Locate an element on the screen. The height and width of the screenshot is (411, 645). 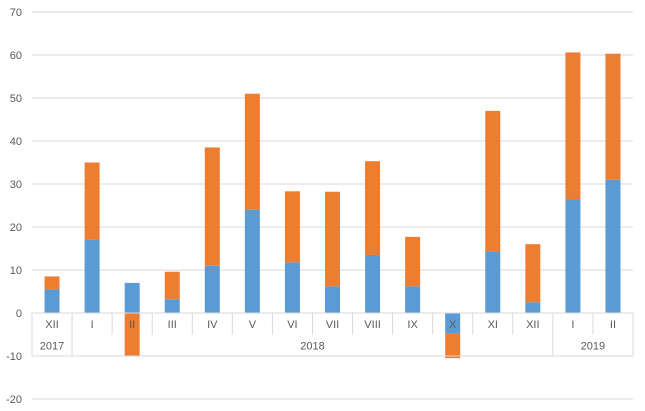
y-tick-label: 70 is located at coordinates (16, 13).